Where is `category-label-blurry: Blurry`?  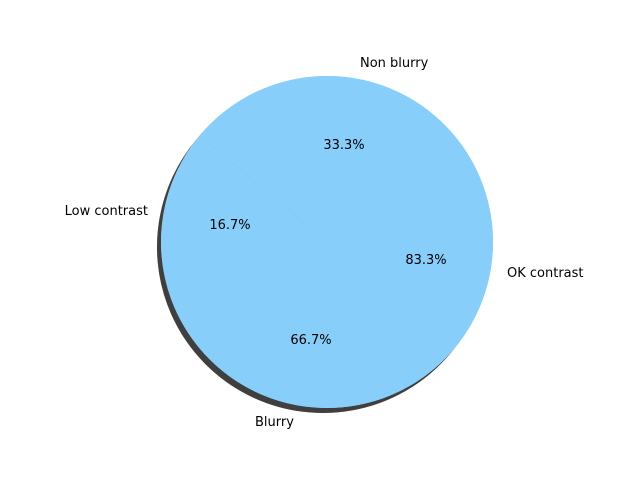
category-label-blurry: Blurry is located at coordinates (274, 422).